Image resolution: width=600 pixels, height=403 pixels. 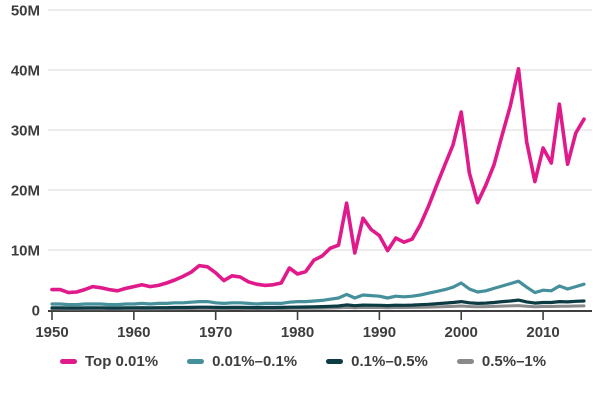 I want to click on x-axis-label: 2000, so click(x=461, y=332).